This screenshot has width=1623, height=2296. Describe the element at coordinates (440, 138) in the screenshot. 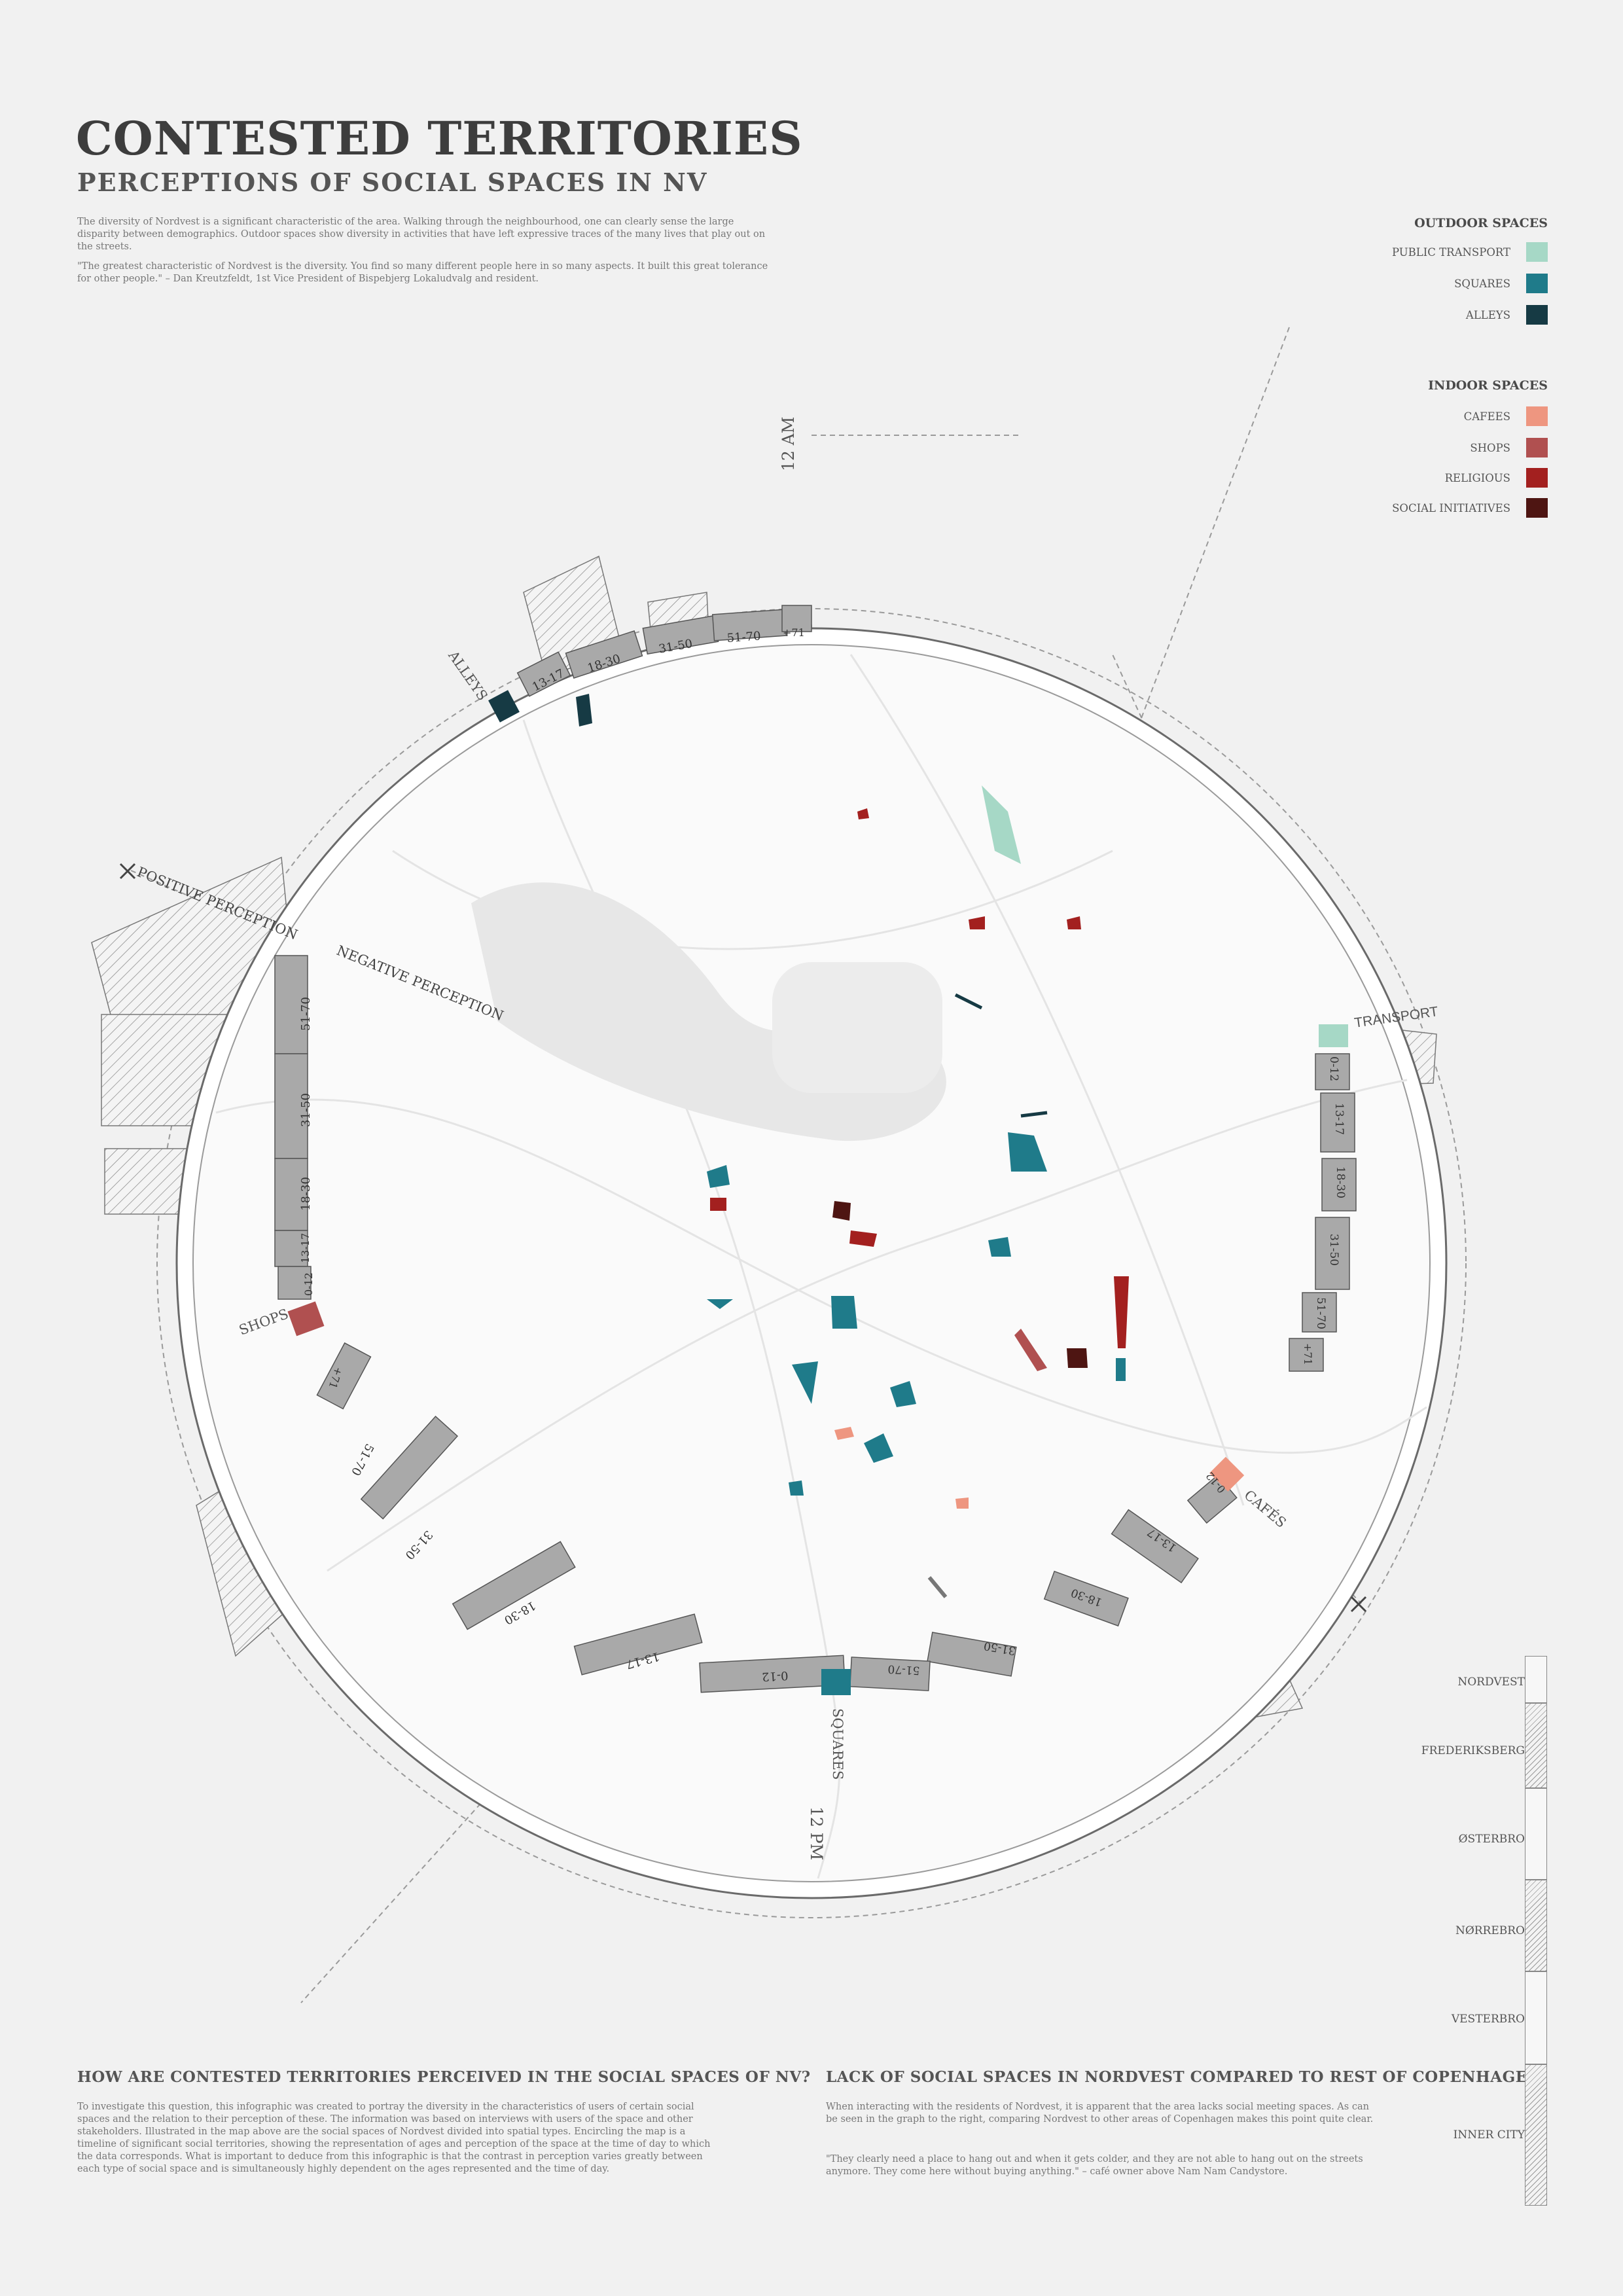

I see `page-title: CONTESTED TERRITORIES` at that location.